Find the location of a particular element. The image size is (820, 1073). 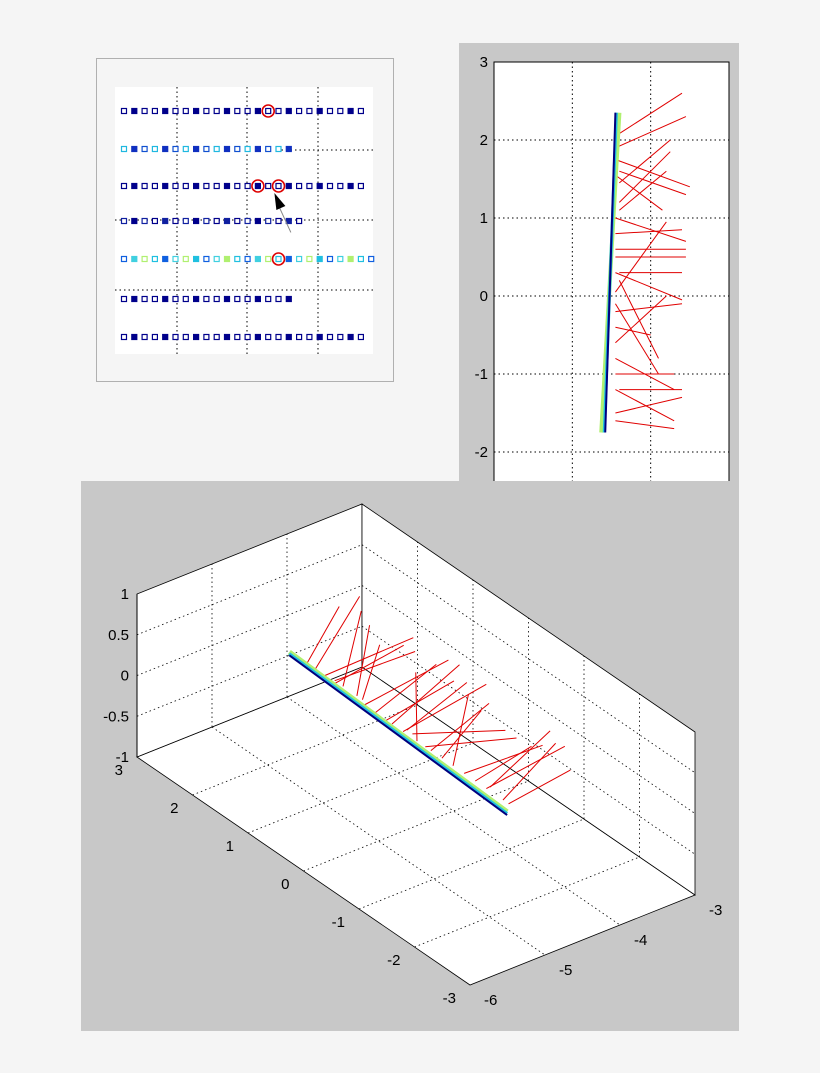

y-tick-label: 3 is located at coordinates (119, 770).